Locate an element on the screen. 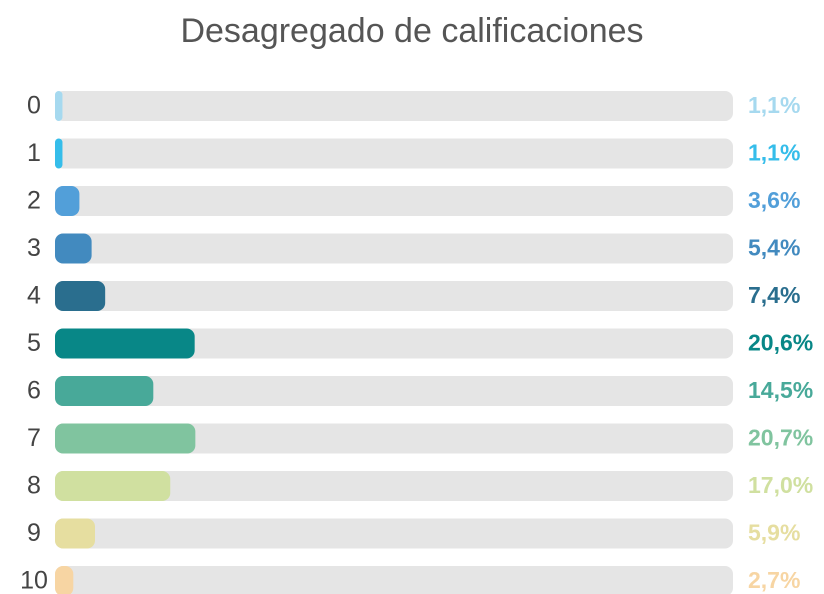  chart-title: Desagregado de calificaciones is located at coordinates (411, 31).